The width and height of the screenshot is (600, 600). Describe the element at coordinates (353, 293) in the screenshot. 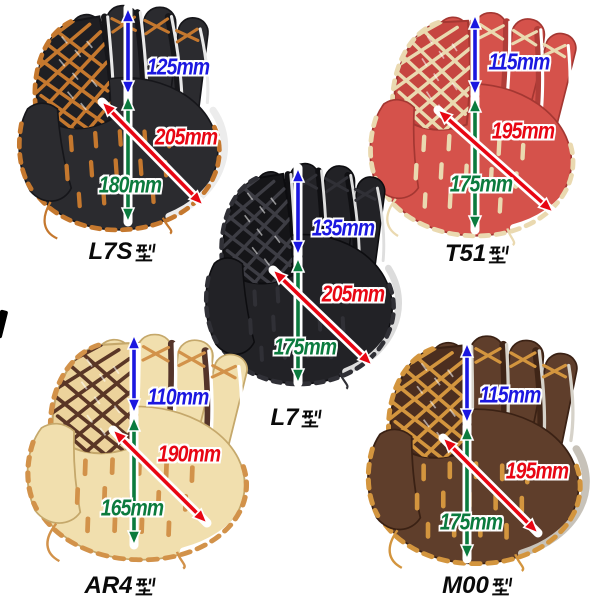

I see `diagonal-label-l7: 205mm` at that location.